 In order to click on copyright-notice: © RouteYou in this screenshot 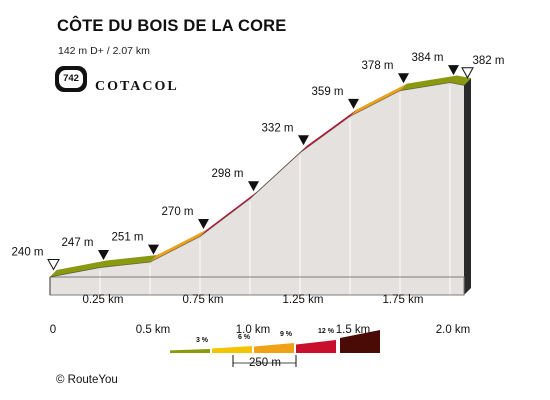, I will do `click(87, 380)`.